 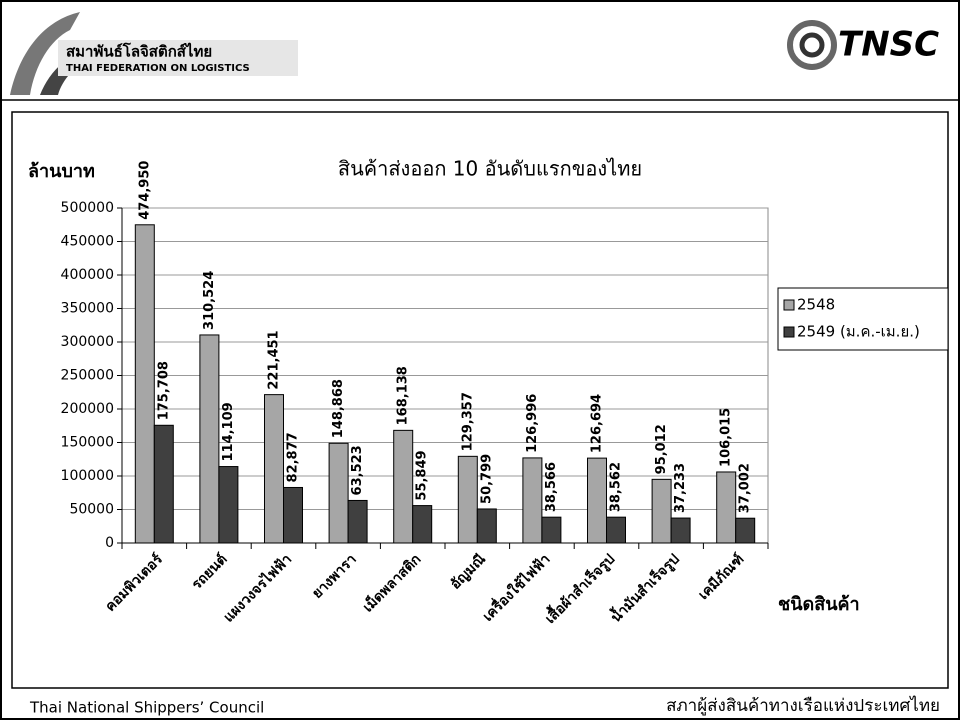 I want to click on value-label: 126,694, so click(x=597, y=423).